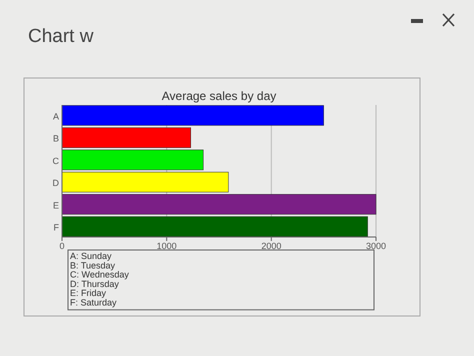 This screenshot has height=356, width=474. I want to click on text: E: Friday, so click(88, 293).